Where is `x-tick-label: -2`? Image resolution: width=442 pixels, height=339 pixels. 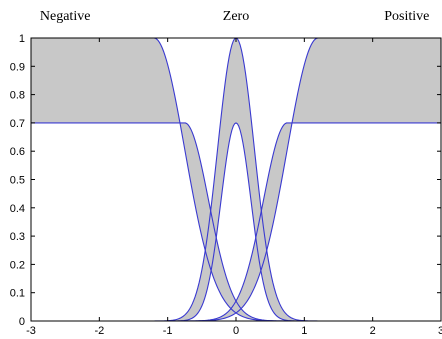
x-tick-label: -2 is located at coordinates (99, 331).